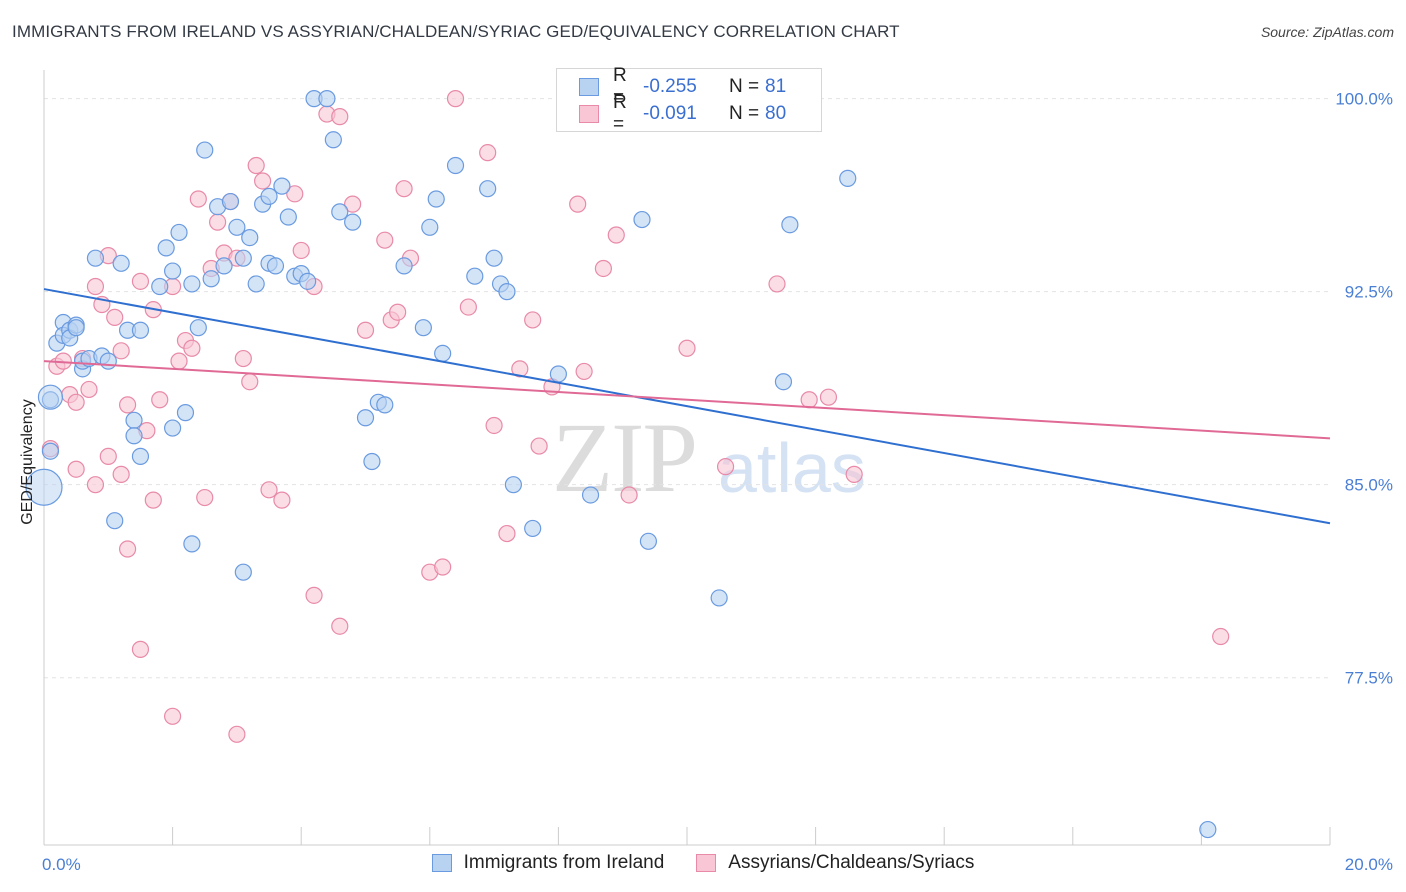 The width and height of the screenshot is (1406, 892). Describe the element at coordinates (683, 113) in the screenshot. I see `legend-row-assyrian: R = -0.091 N = 80` at that location.